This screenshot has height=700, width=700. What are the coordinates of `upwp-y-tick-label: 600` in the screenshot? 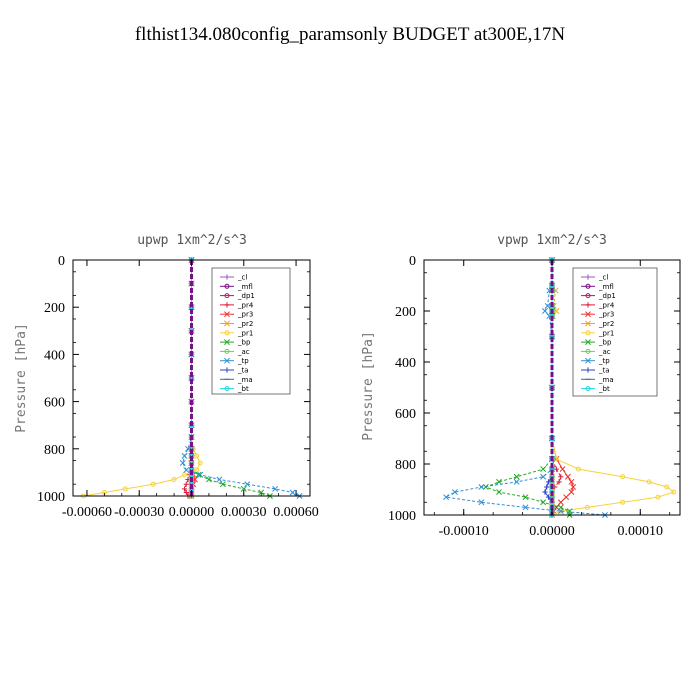 It's located at (54, 403).